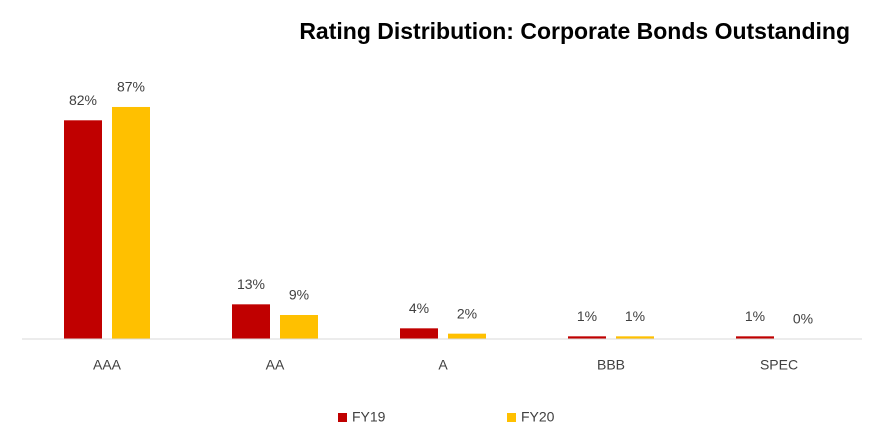  What do you see at coordinates (83, 100) in the screenshot?
I see `data-label: 82%` at bounding box center [83, 100].